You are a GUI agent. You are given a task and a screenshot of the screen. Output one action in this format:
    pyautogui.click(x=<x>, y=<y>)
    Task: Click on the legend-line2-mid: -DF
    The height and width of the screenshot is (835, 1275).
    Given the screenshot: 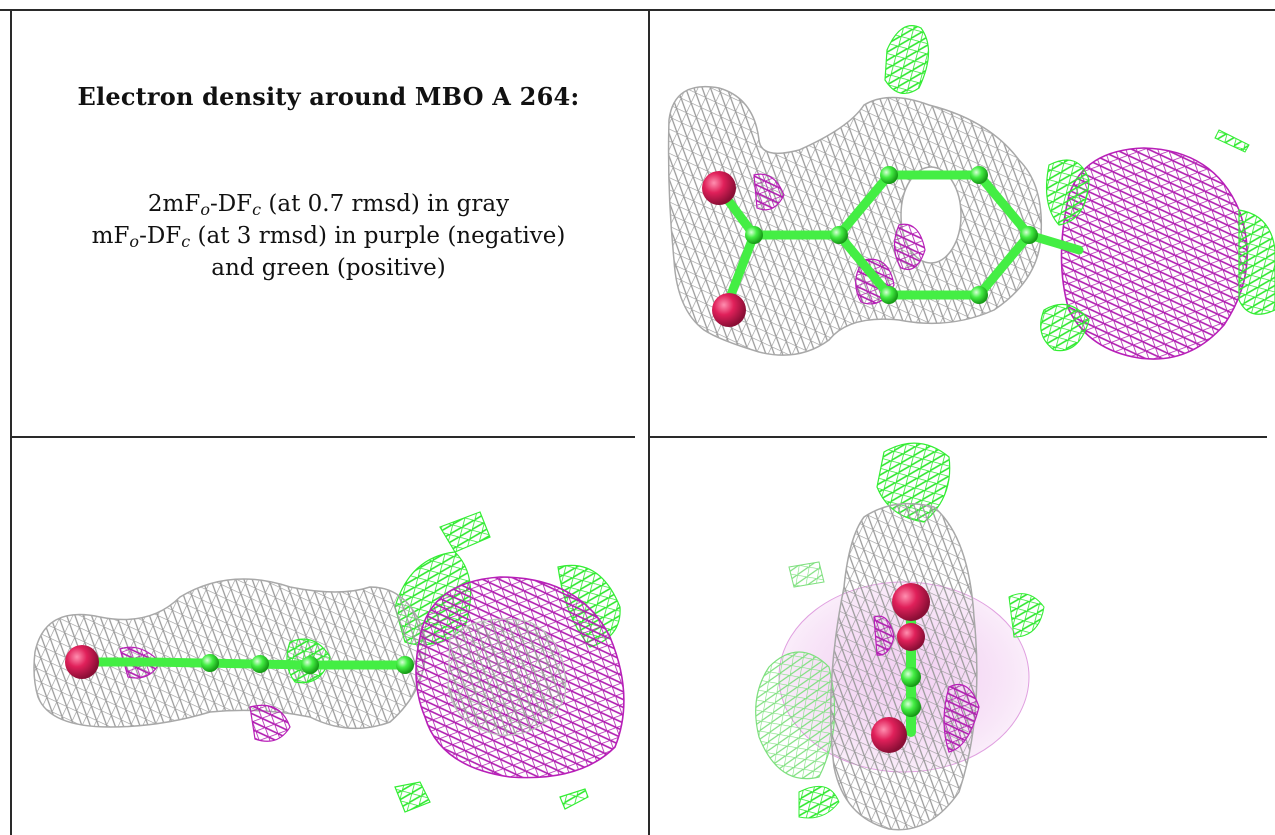 What is the action you would take?
    pyautogui.click(x=160, y=236)
    